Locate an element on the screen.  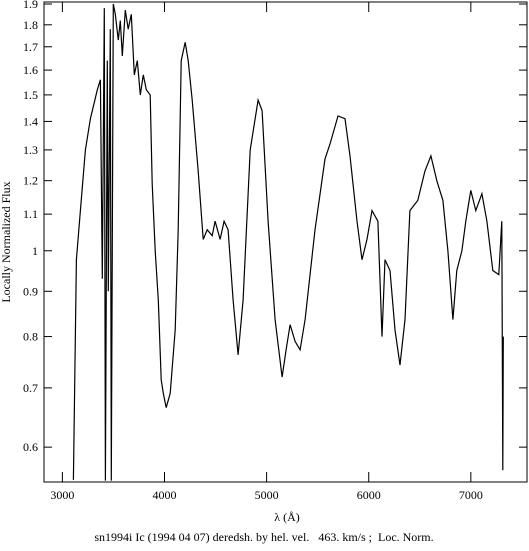
y-tick-label: 1.4 is located at coordinates (30, 121).